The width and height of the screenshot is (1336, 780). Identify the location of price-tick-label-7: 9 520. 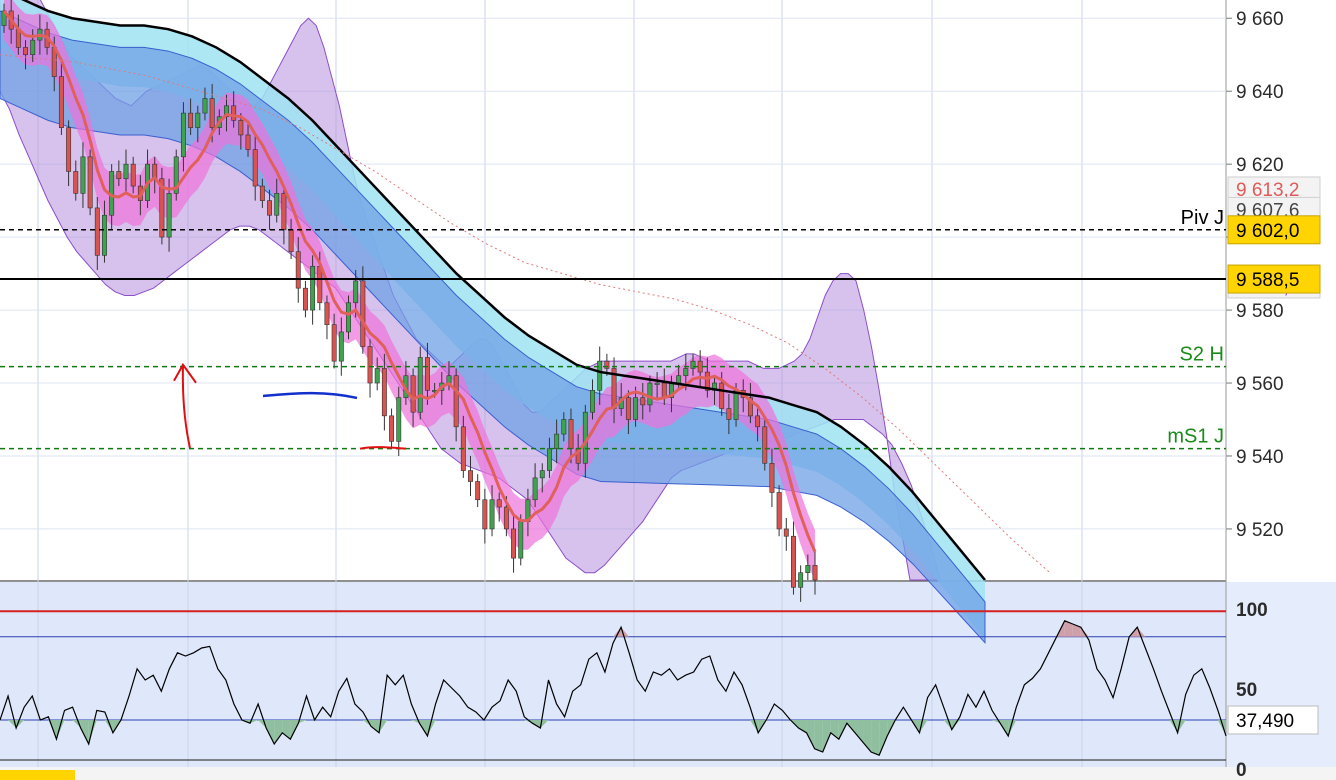
(1260, 530).